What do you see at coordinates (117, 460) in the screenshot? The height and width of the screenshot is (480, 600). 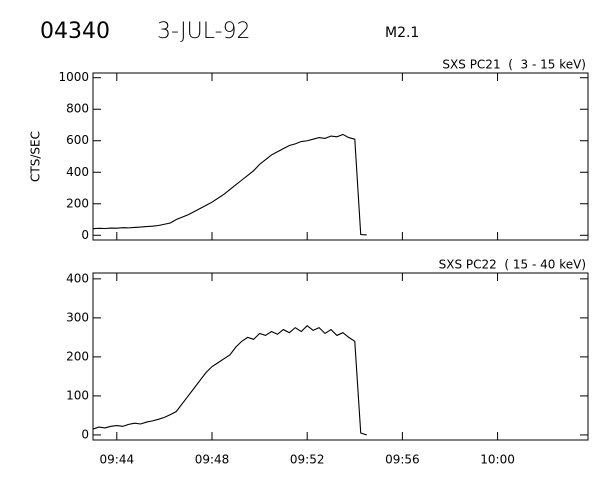 I see `x-tick-label: 09:44` at bounding box center [117, 460].